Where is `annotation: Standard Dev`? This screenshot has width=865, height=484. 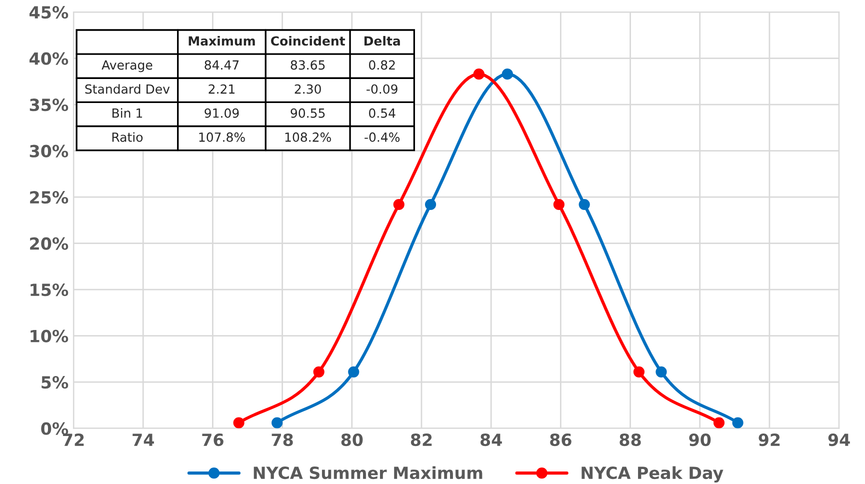 annotation: Standard Dev is located at coordinates (127, 89).